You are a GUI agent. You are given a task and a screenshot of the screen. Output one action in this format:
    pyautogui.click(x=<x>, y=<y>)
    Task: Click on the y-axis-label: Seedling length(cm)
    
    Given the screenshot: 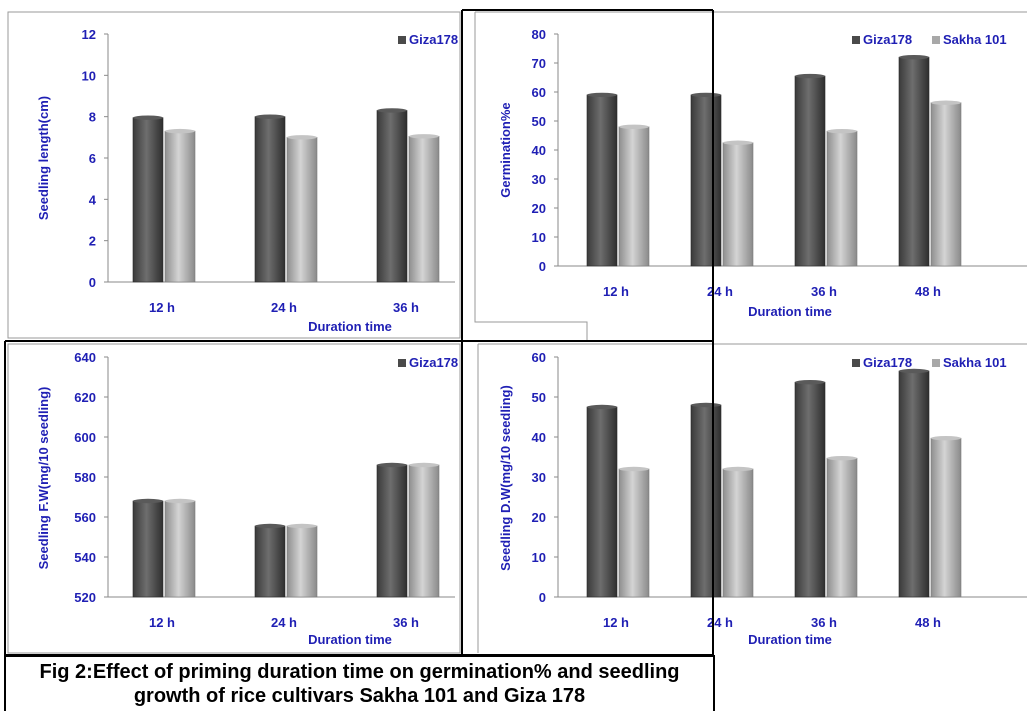 What is the action you would take?
    pyautogui.click(x=43, y=158)
    